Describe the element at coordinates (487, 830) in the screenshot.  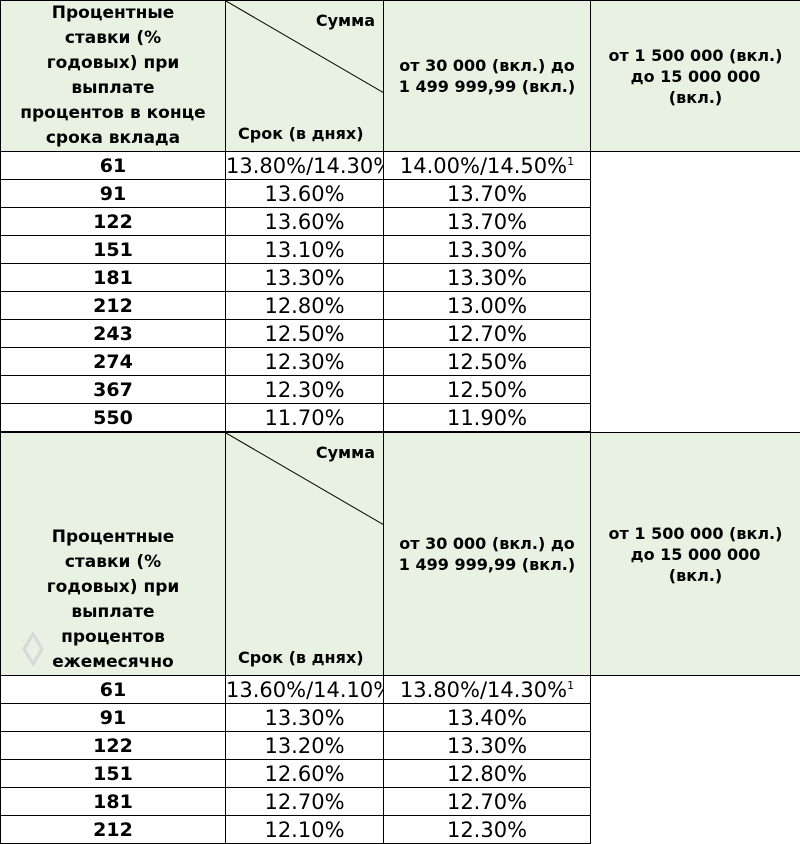
I see `rate-cell-amount-2: 12.30%` at that location.